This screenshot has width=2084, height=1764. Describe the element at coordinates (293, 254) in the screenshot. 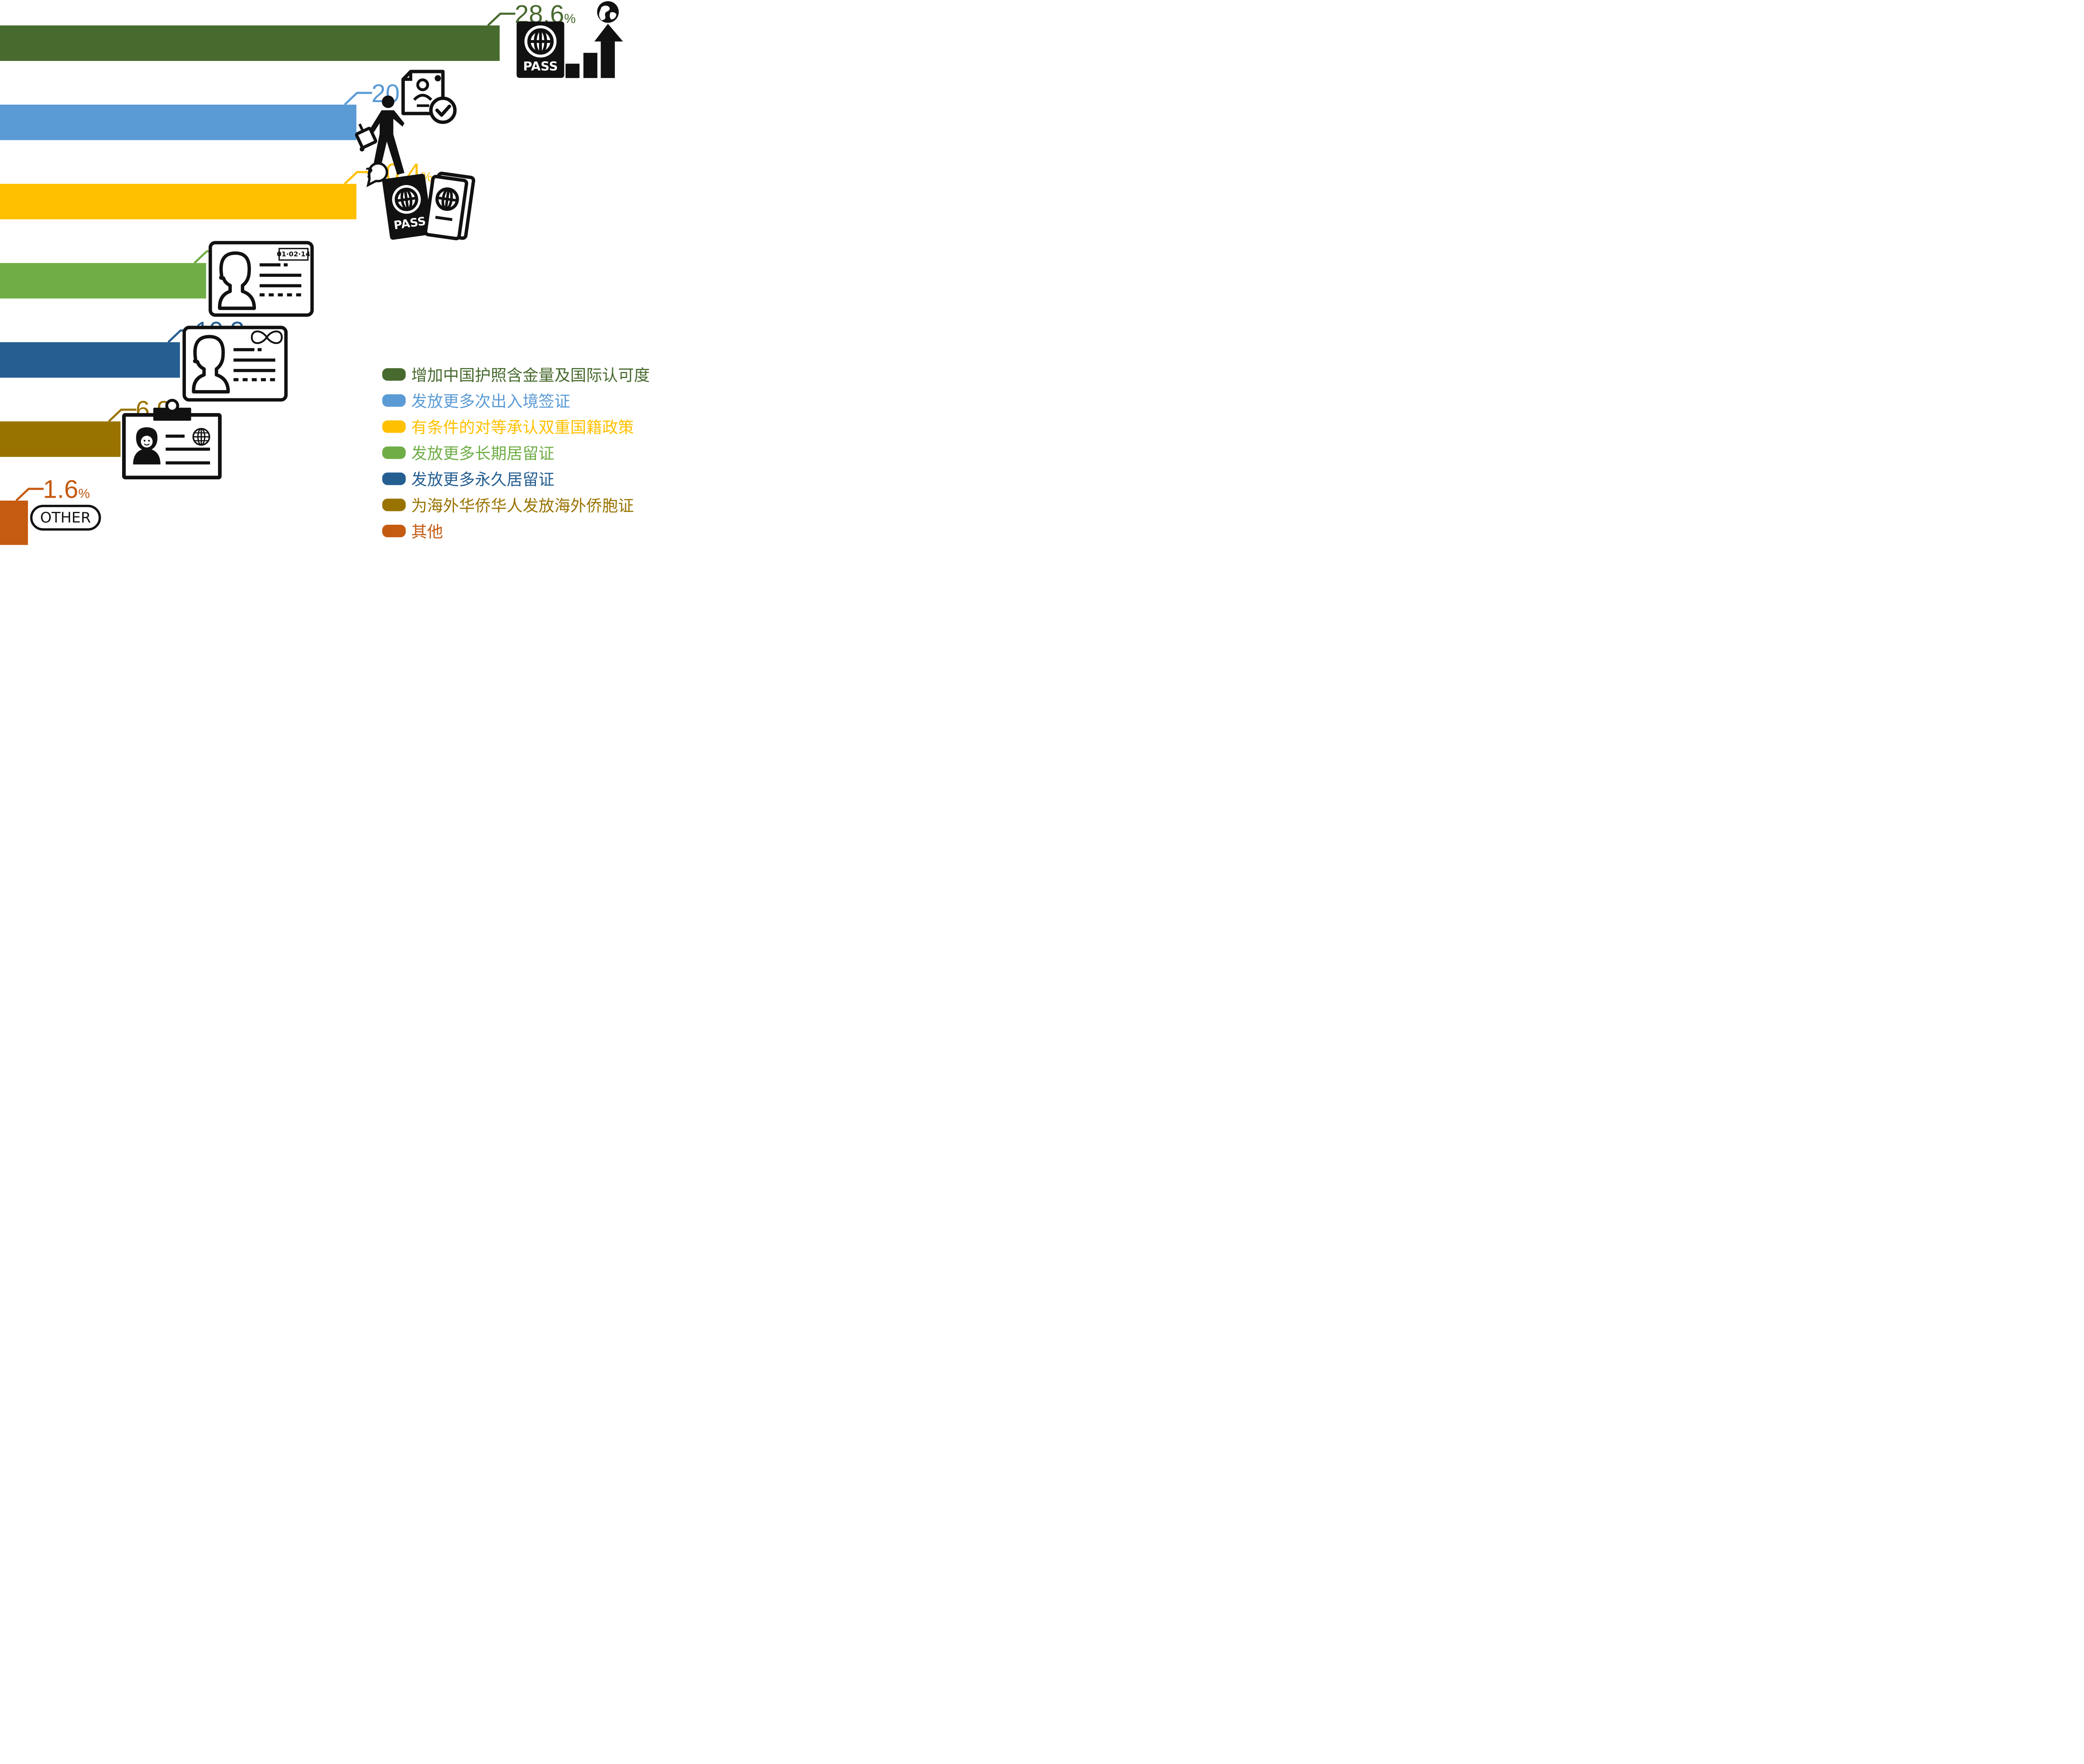

I see `card-date: 01·02·14` at that location.